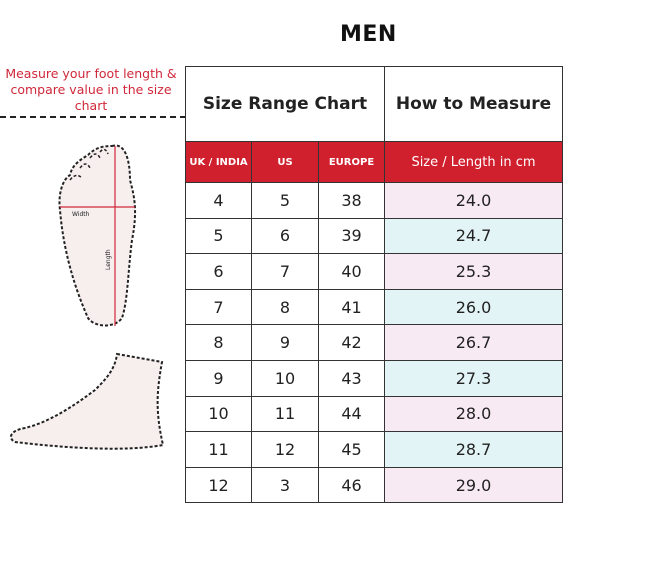  I want to click on europe-size: 45, so click(351, 449).